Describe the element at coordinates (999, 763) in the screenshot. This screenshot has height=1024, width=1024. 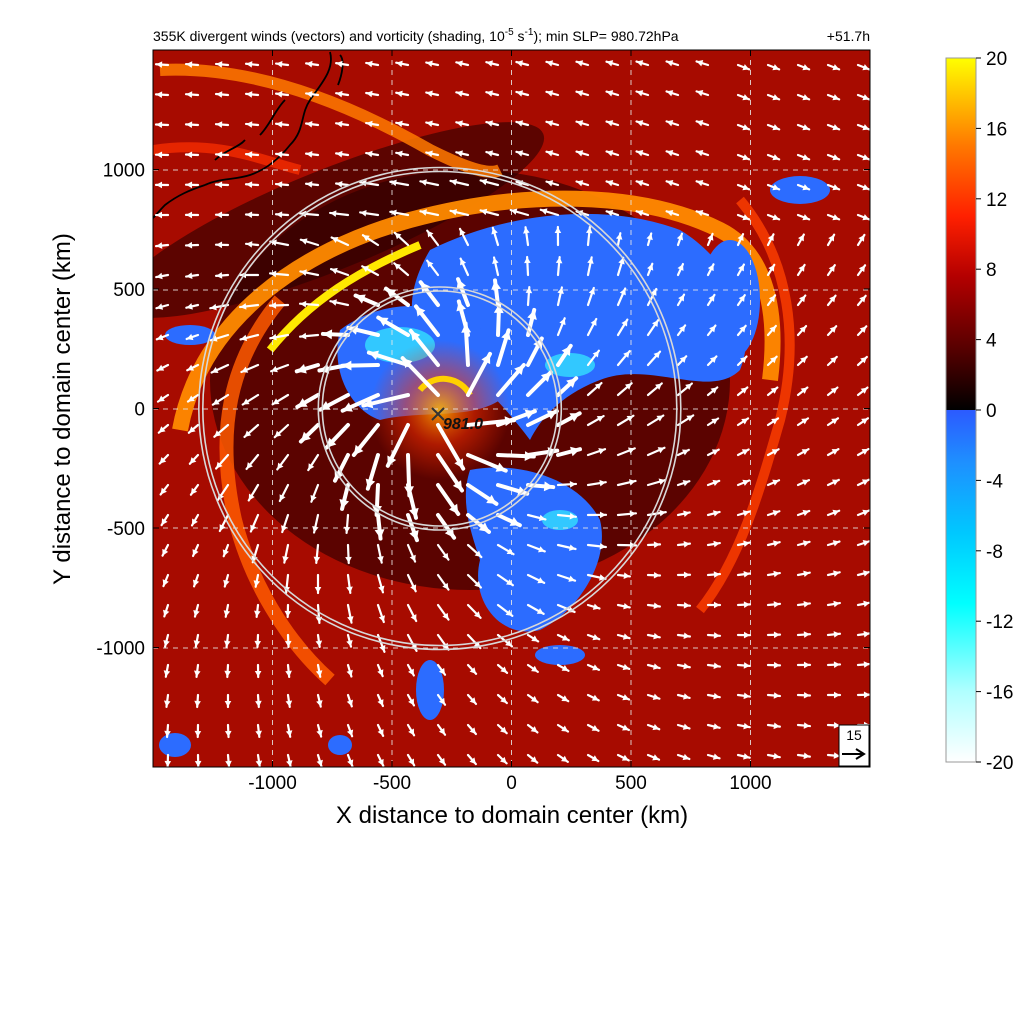
I see `colorbar-tick-label: -20` at that location.